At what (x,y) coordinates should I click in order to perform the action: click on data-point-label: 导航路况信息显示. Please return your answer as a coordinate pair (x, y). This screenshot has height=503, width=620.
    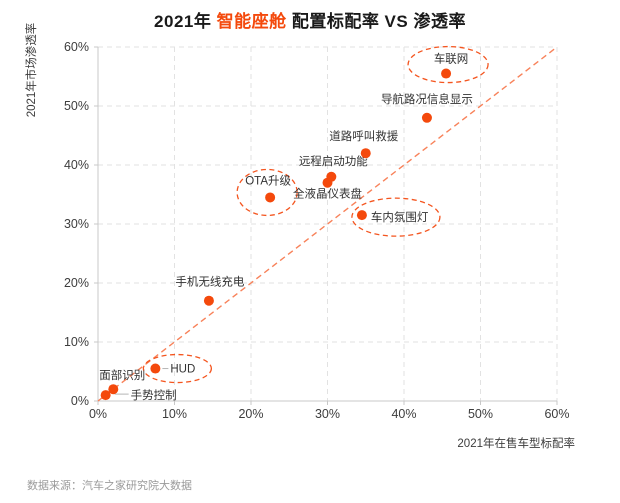
    Looking at the image, I should click on (427, 99).